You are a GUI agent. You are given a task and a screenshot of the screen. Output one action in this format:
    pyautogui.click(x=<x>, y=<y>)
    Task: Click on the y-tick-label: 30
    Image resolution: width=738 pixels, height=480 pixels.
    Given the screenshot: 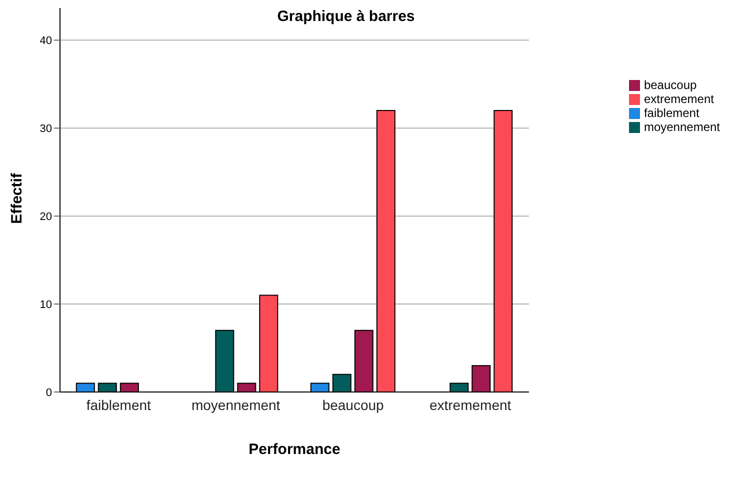 What is the action you would take?
    pyautogui.click(x=46, y=129)
    